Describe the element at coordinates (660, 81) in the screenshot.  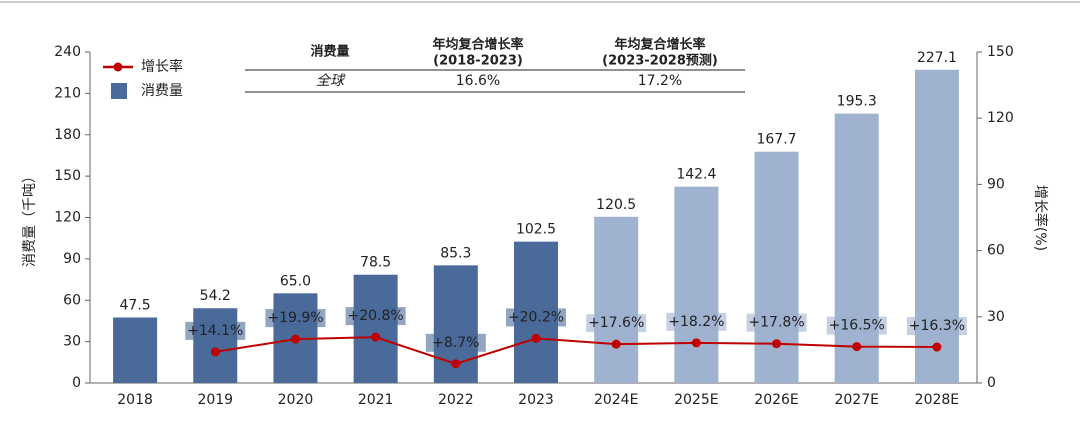
I see `table-cell: 17.2%` at that location.